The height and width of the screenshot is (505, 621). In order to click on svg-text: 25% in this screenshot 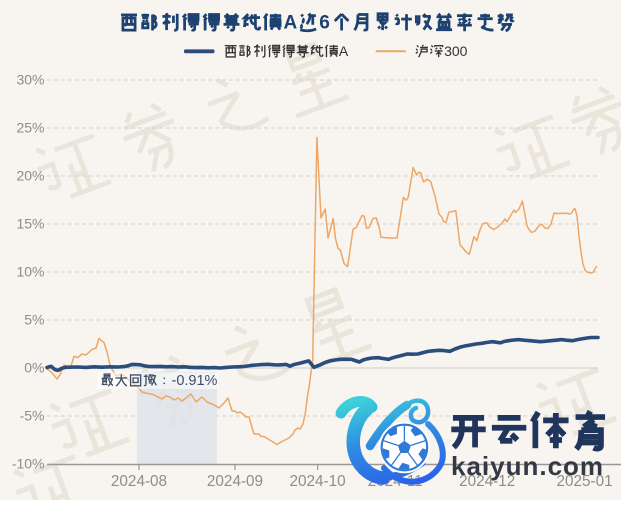, I will do `click(30, 128)`.